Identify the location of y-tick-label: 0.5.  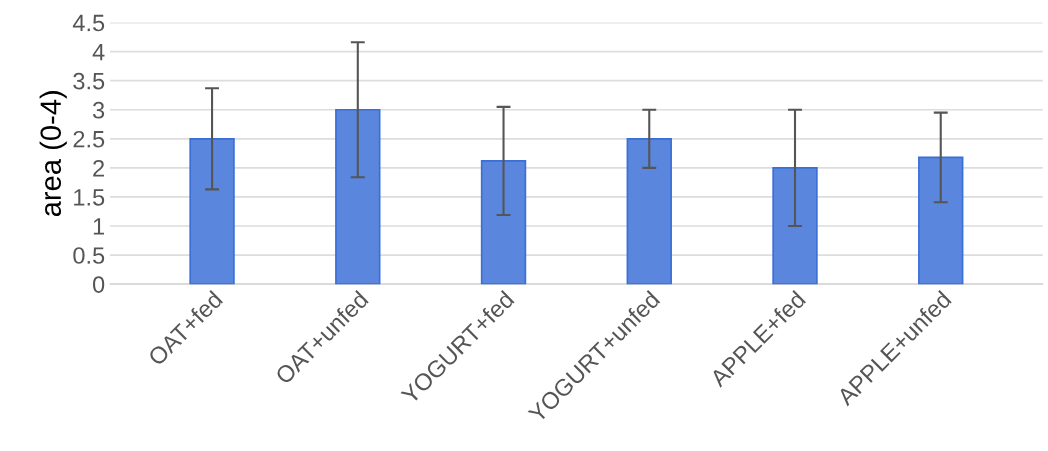
(89, 255).